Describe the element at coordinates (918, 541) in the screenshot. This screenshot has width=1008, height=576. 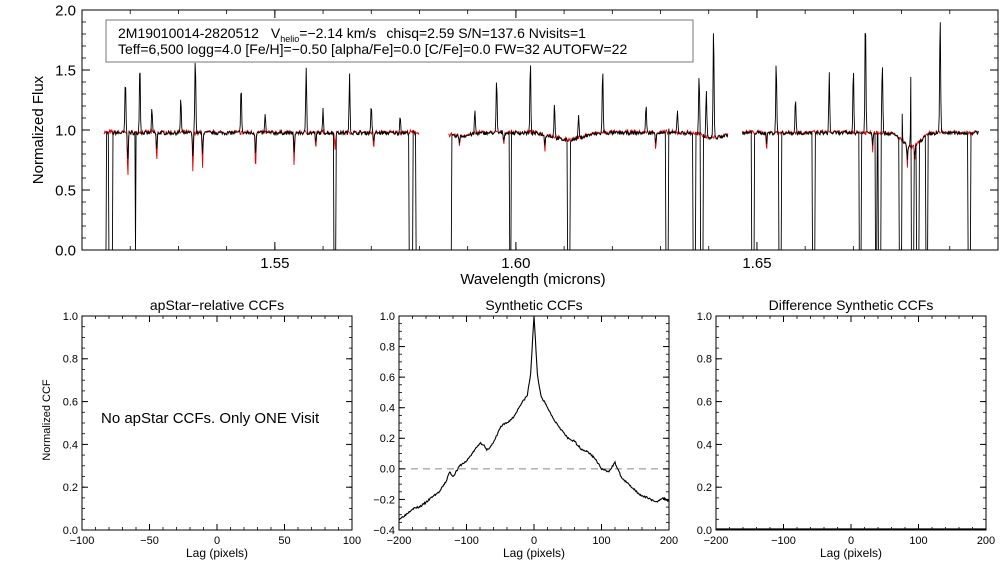
I see `difference-x-tick-label: 100` at that location.